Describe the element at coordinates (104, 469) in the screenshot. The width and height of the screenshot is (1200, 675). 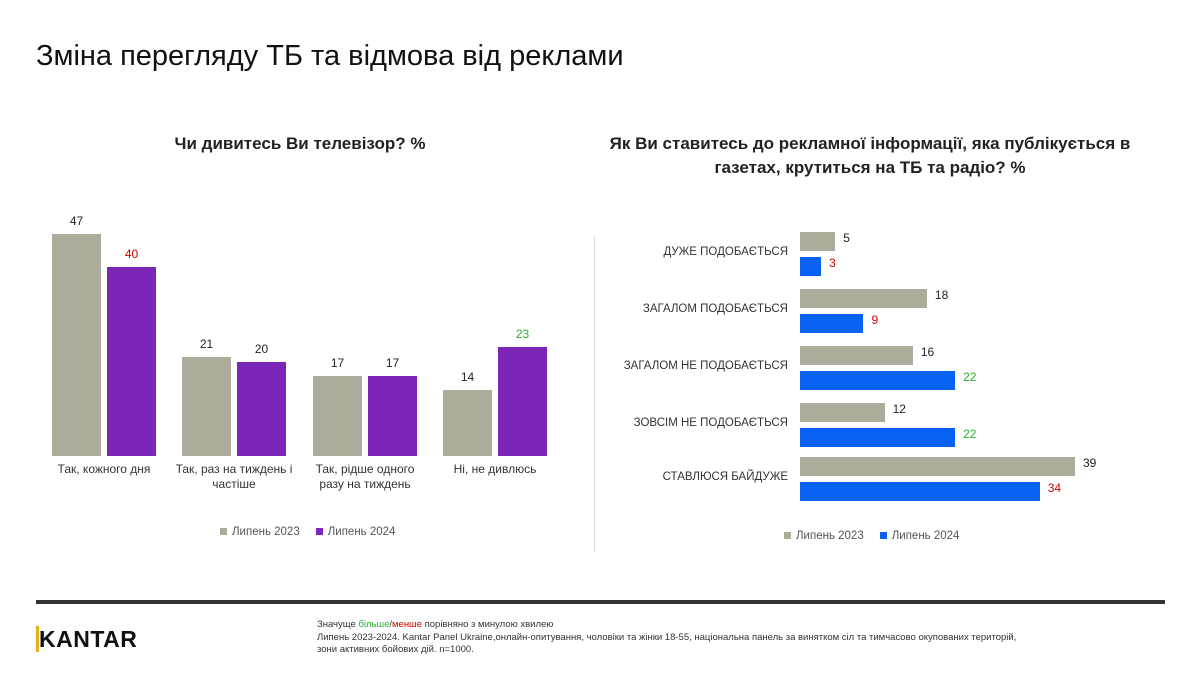
I see `category-label: Так, кожного дня` at that location.